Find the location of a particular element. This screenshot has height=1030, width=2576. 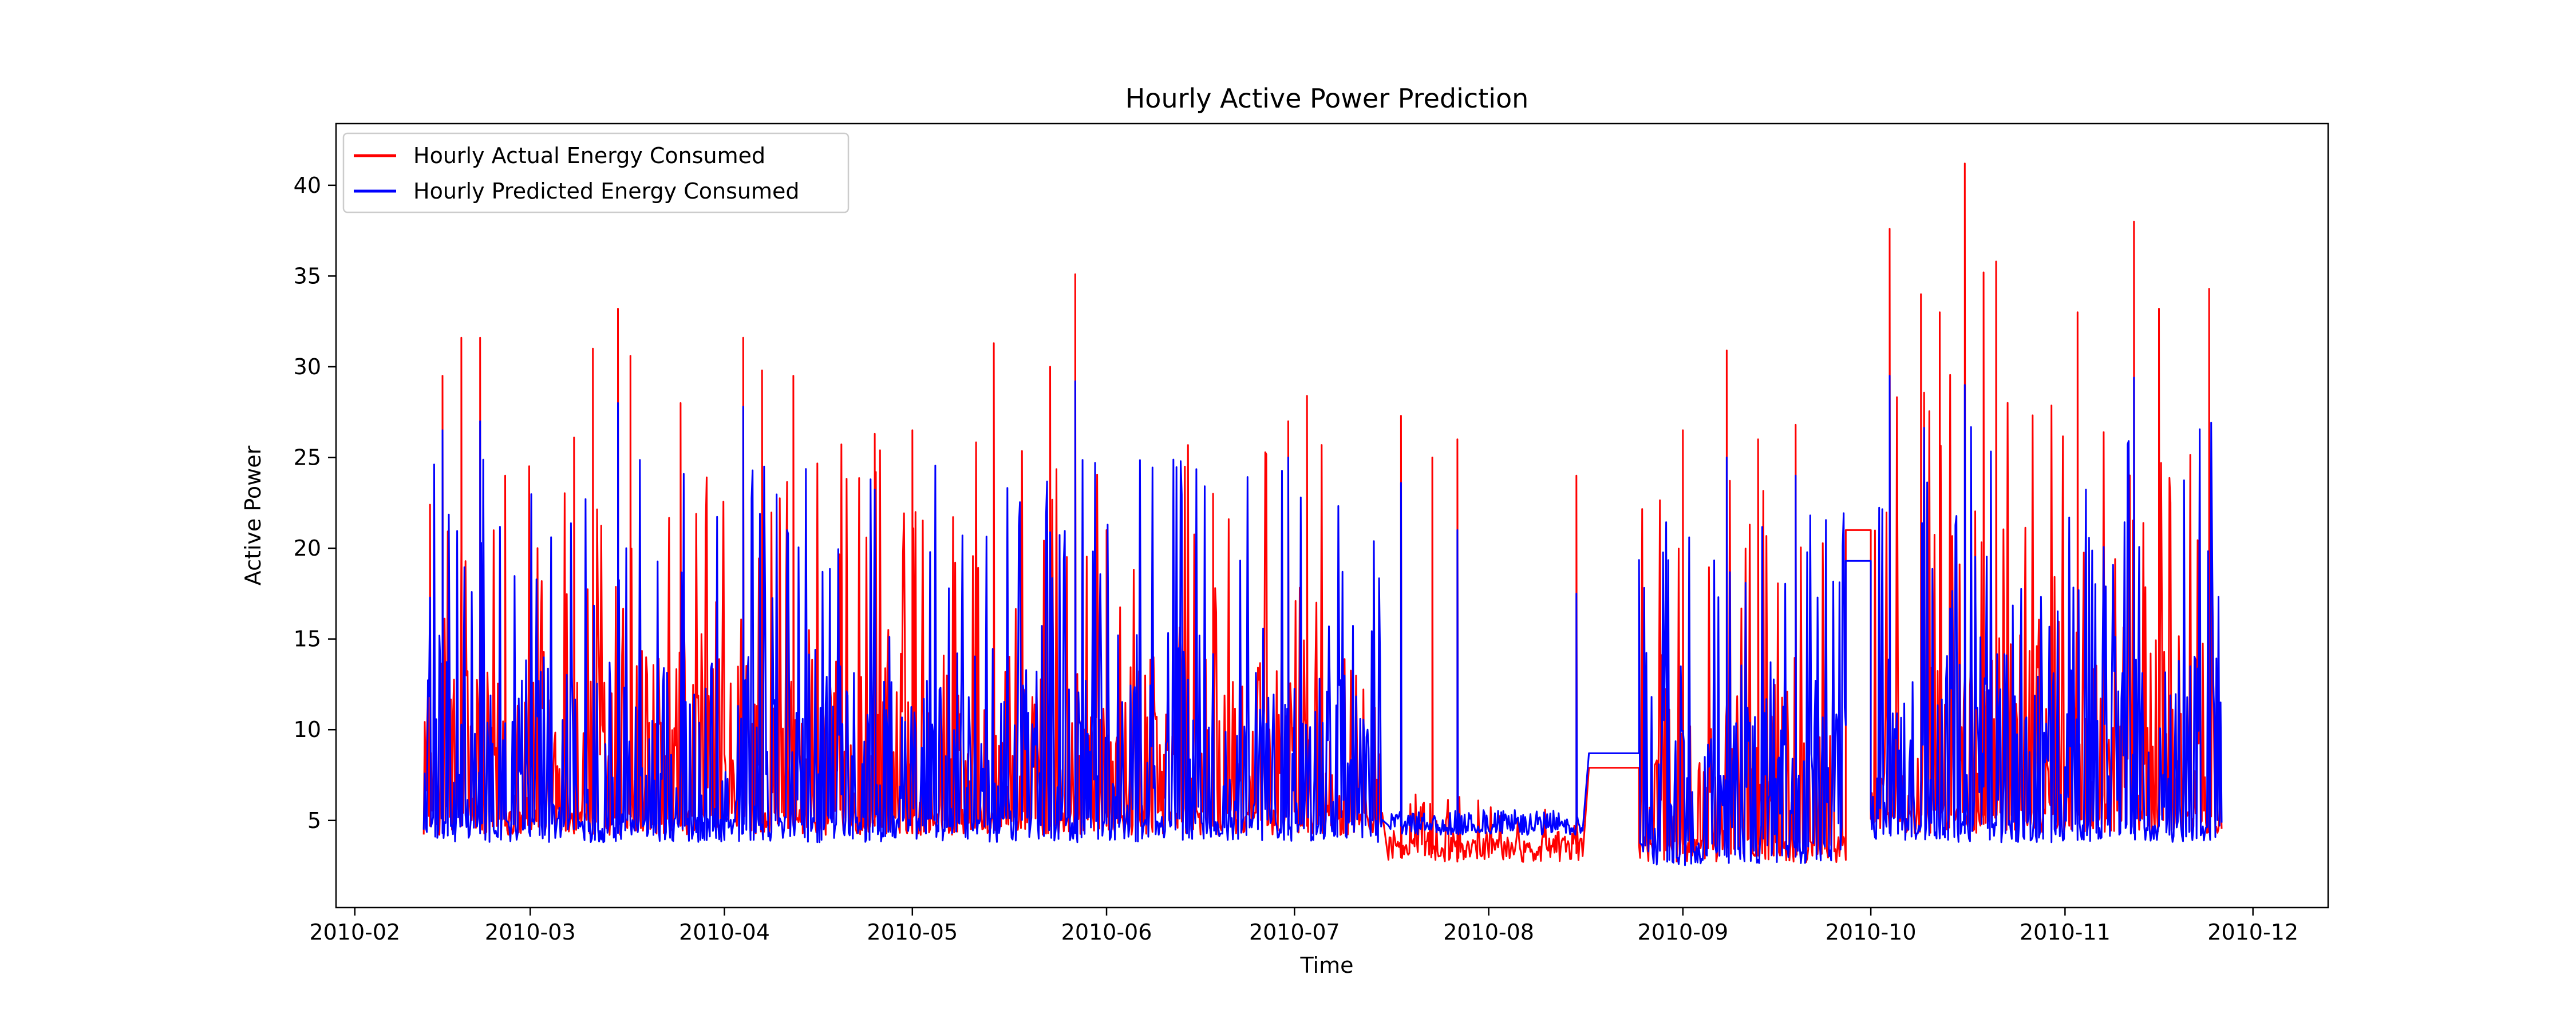

y-tick-label: 30 is located at coordinates (307, 366).